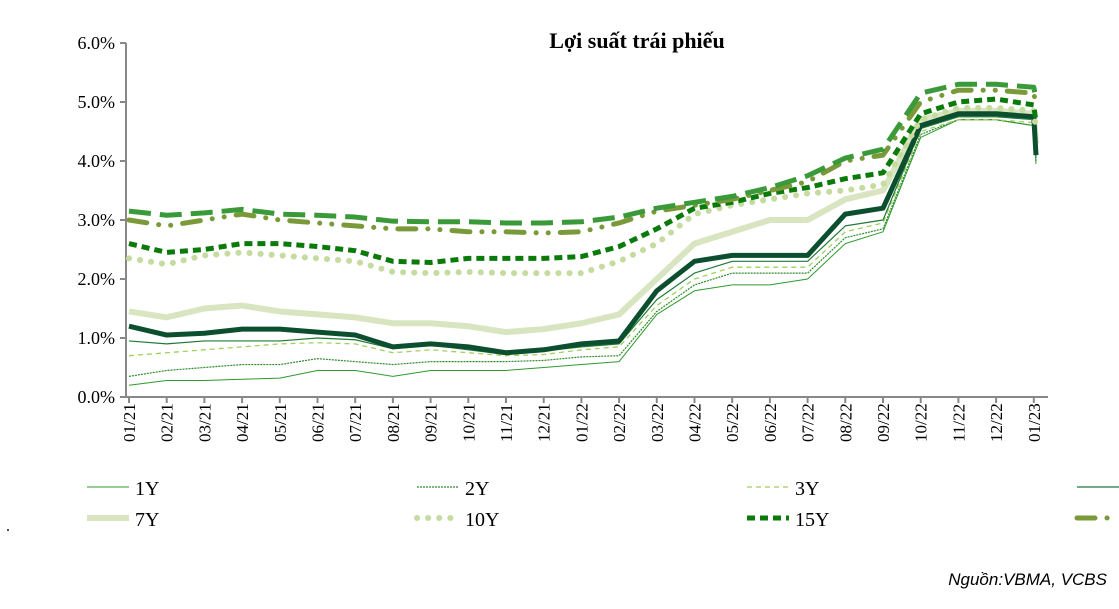  Describe the element at coordinates (506, 423) in the screenshot. I see `x-tick-label: 11/21` at that location.